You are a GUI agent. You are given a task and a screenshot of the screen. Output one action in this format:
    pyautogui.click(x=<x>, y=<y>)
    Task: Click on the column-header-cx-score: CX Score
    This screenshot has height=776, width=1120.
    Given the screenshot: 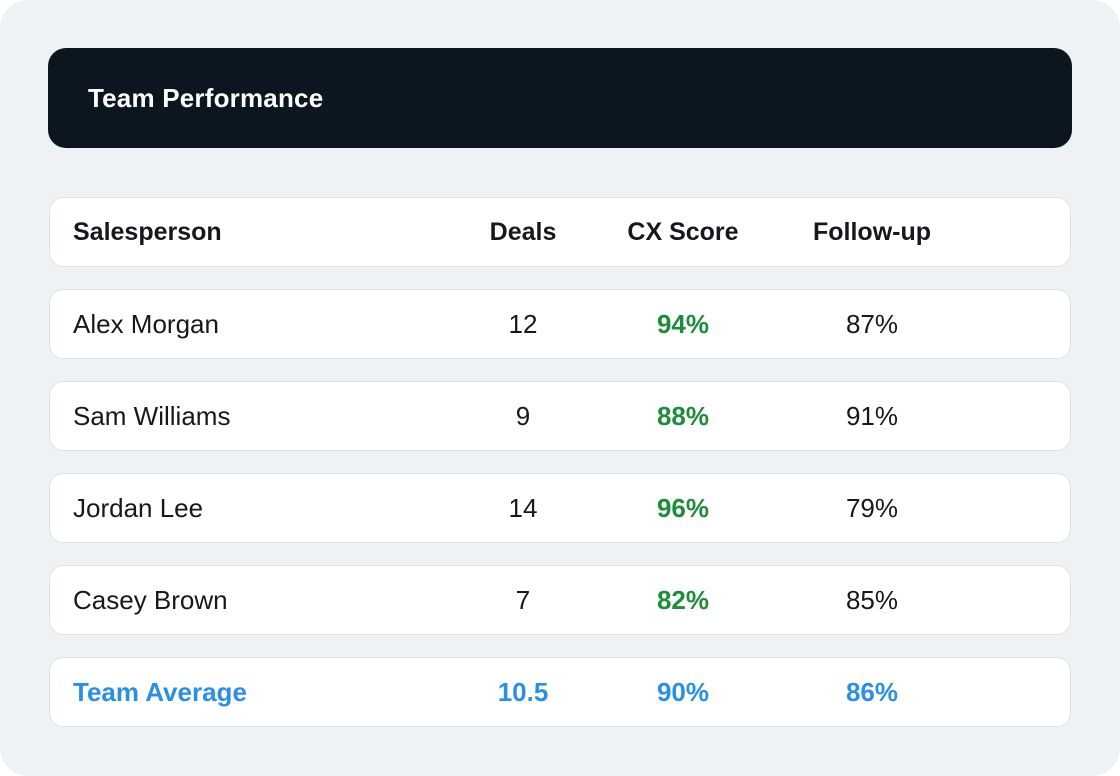 What is the action you would take?
    pyautogui.click(x=683, y=232)
    